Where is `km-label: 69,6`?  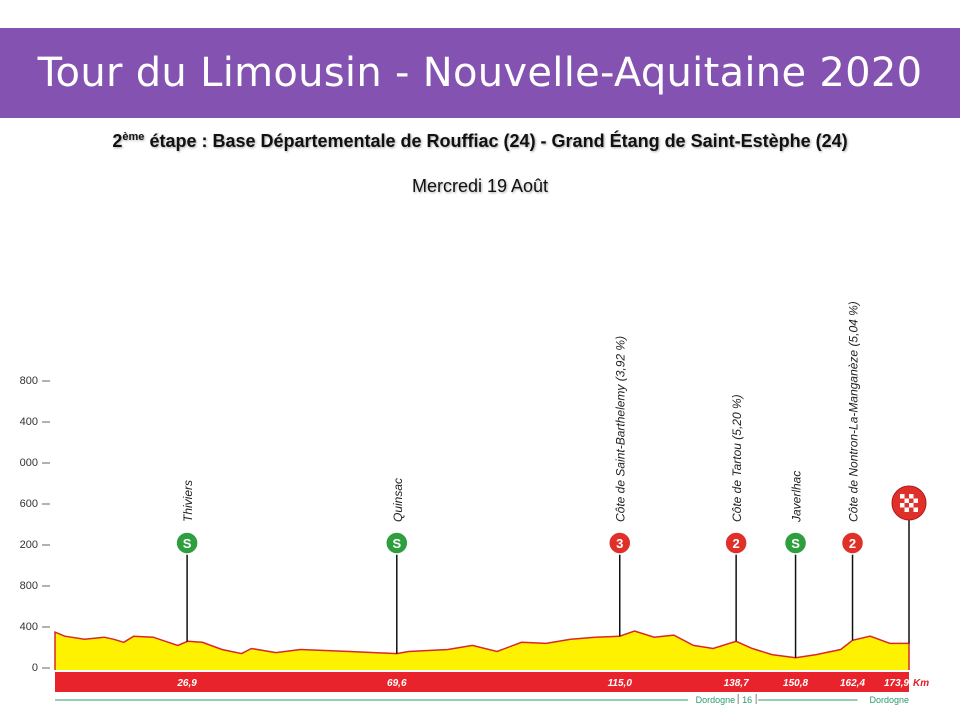 km-label: 69,6 is located at coordinates (397, 683).